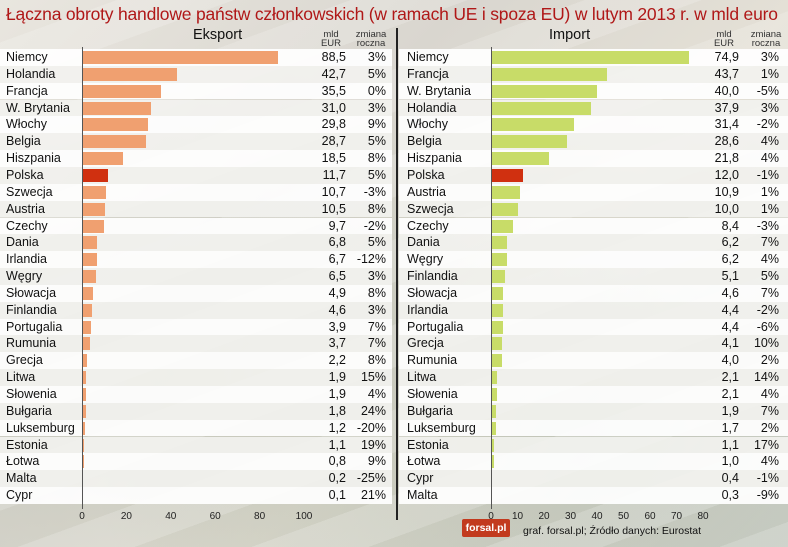 The image size is (788, 547). I want to click on import-country-label: Luksemburg, so click(441, 427).